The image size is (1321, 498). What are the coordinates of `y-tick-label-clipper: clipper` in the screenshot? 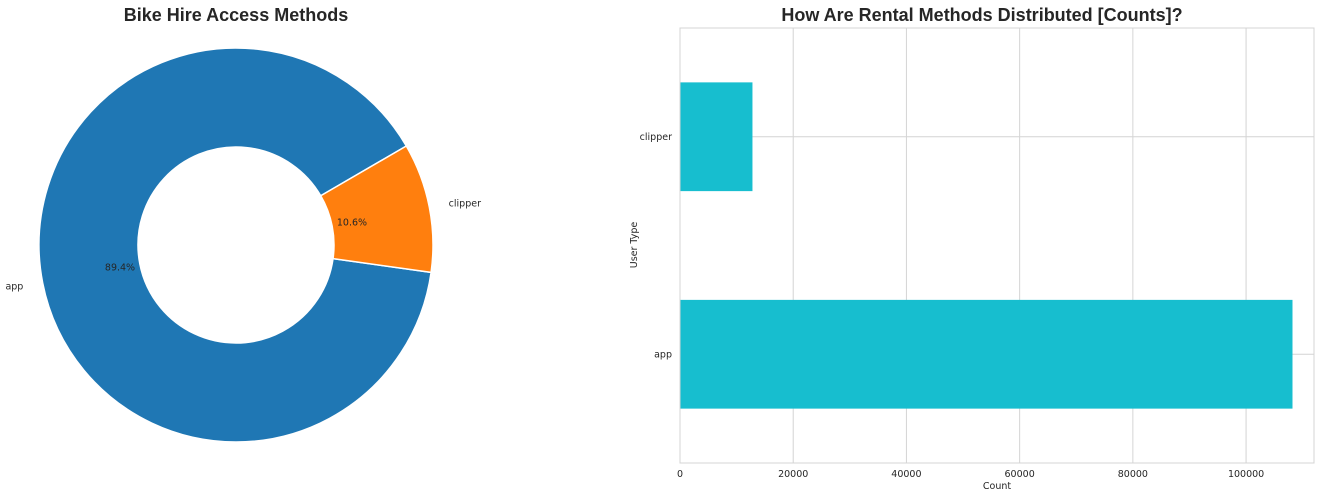 It's located at (656, 137).